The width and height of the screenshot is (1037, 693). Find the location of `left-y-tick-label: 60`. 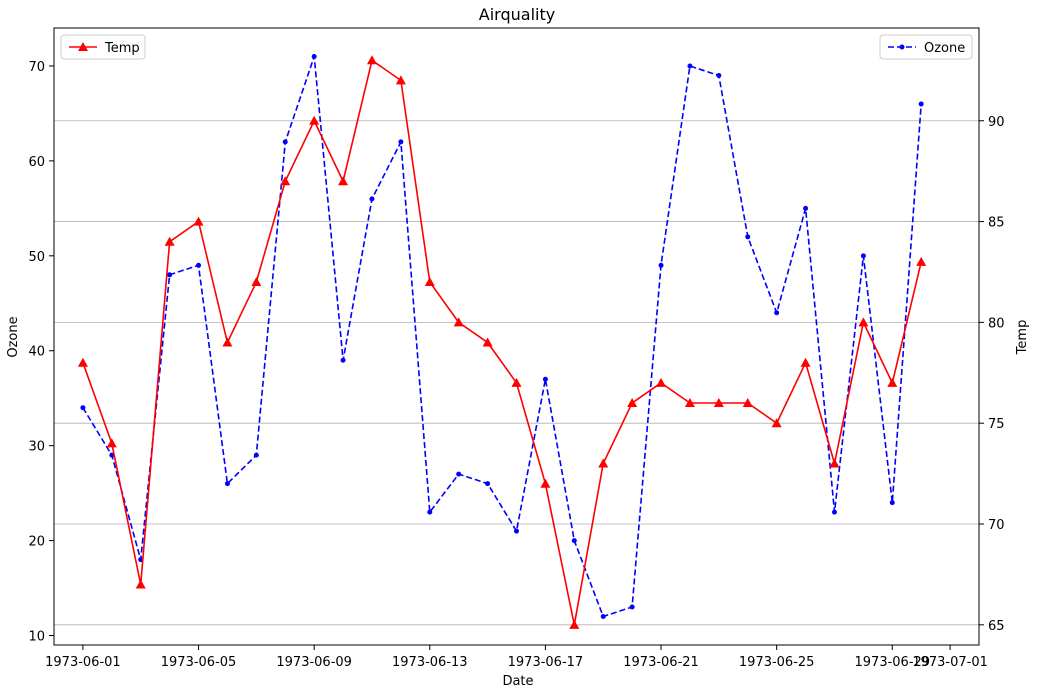

left-y-tick-label: 60 is located at coordinates (36, 162).